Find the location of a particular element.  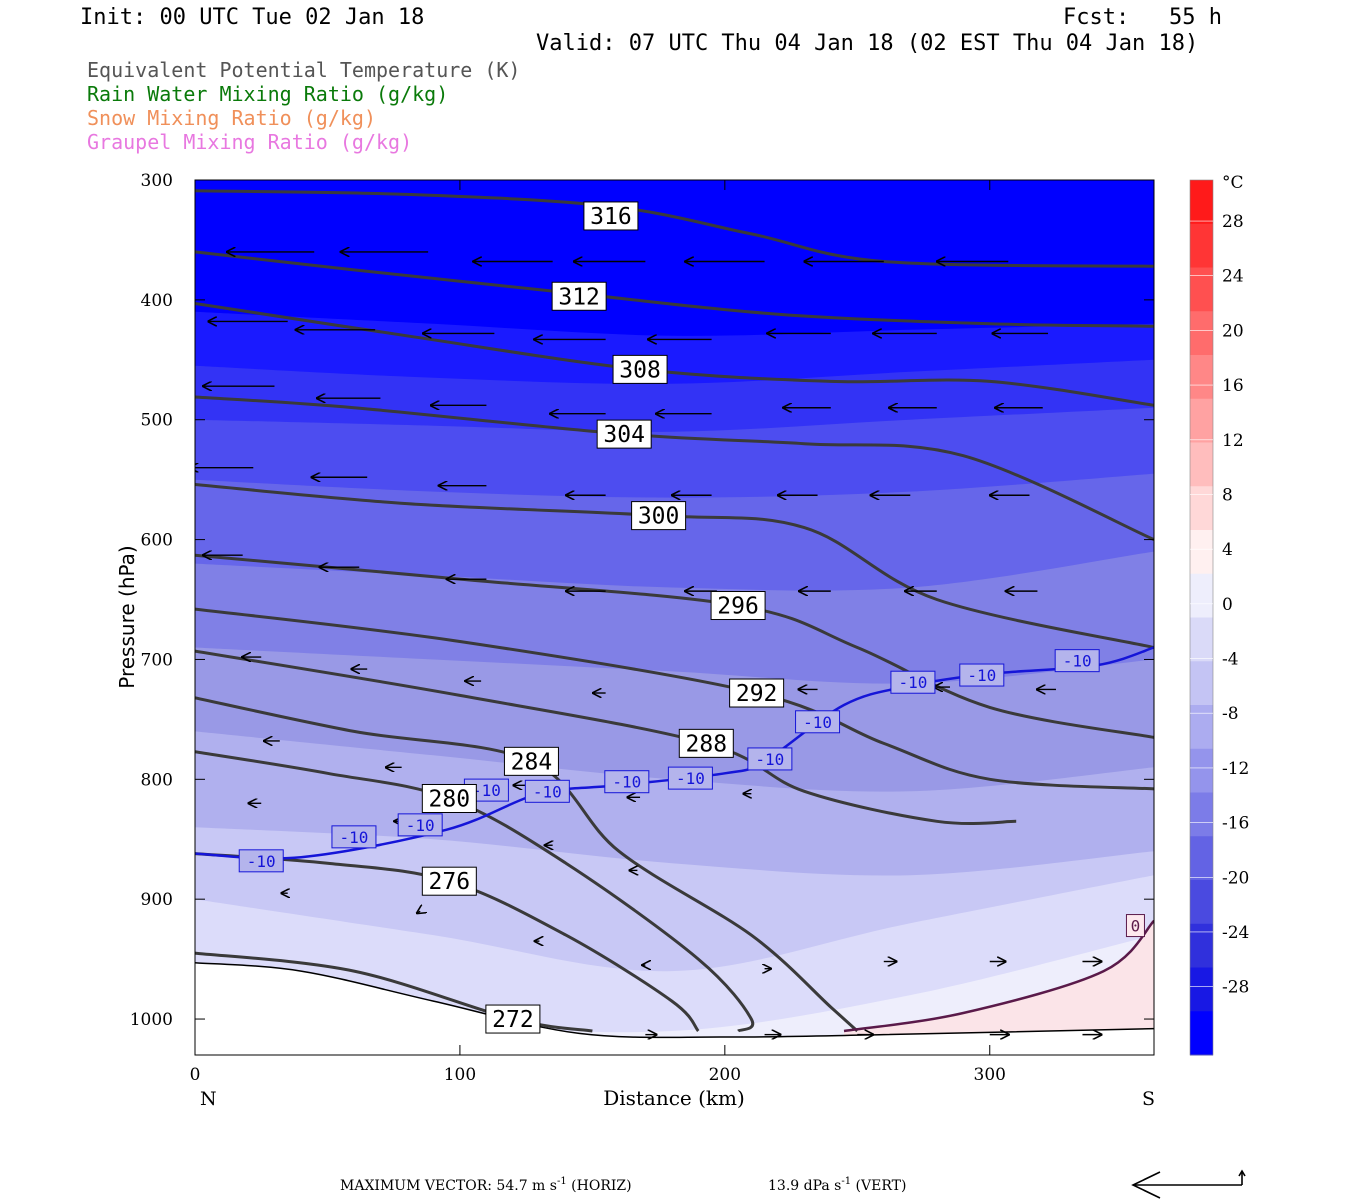

theta-e-label-300: 300 is located at coordinates (659, 516).